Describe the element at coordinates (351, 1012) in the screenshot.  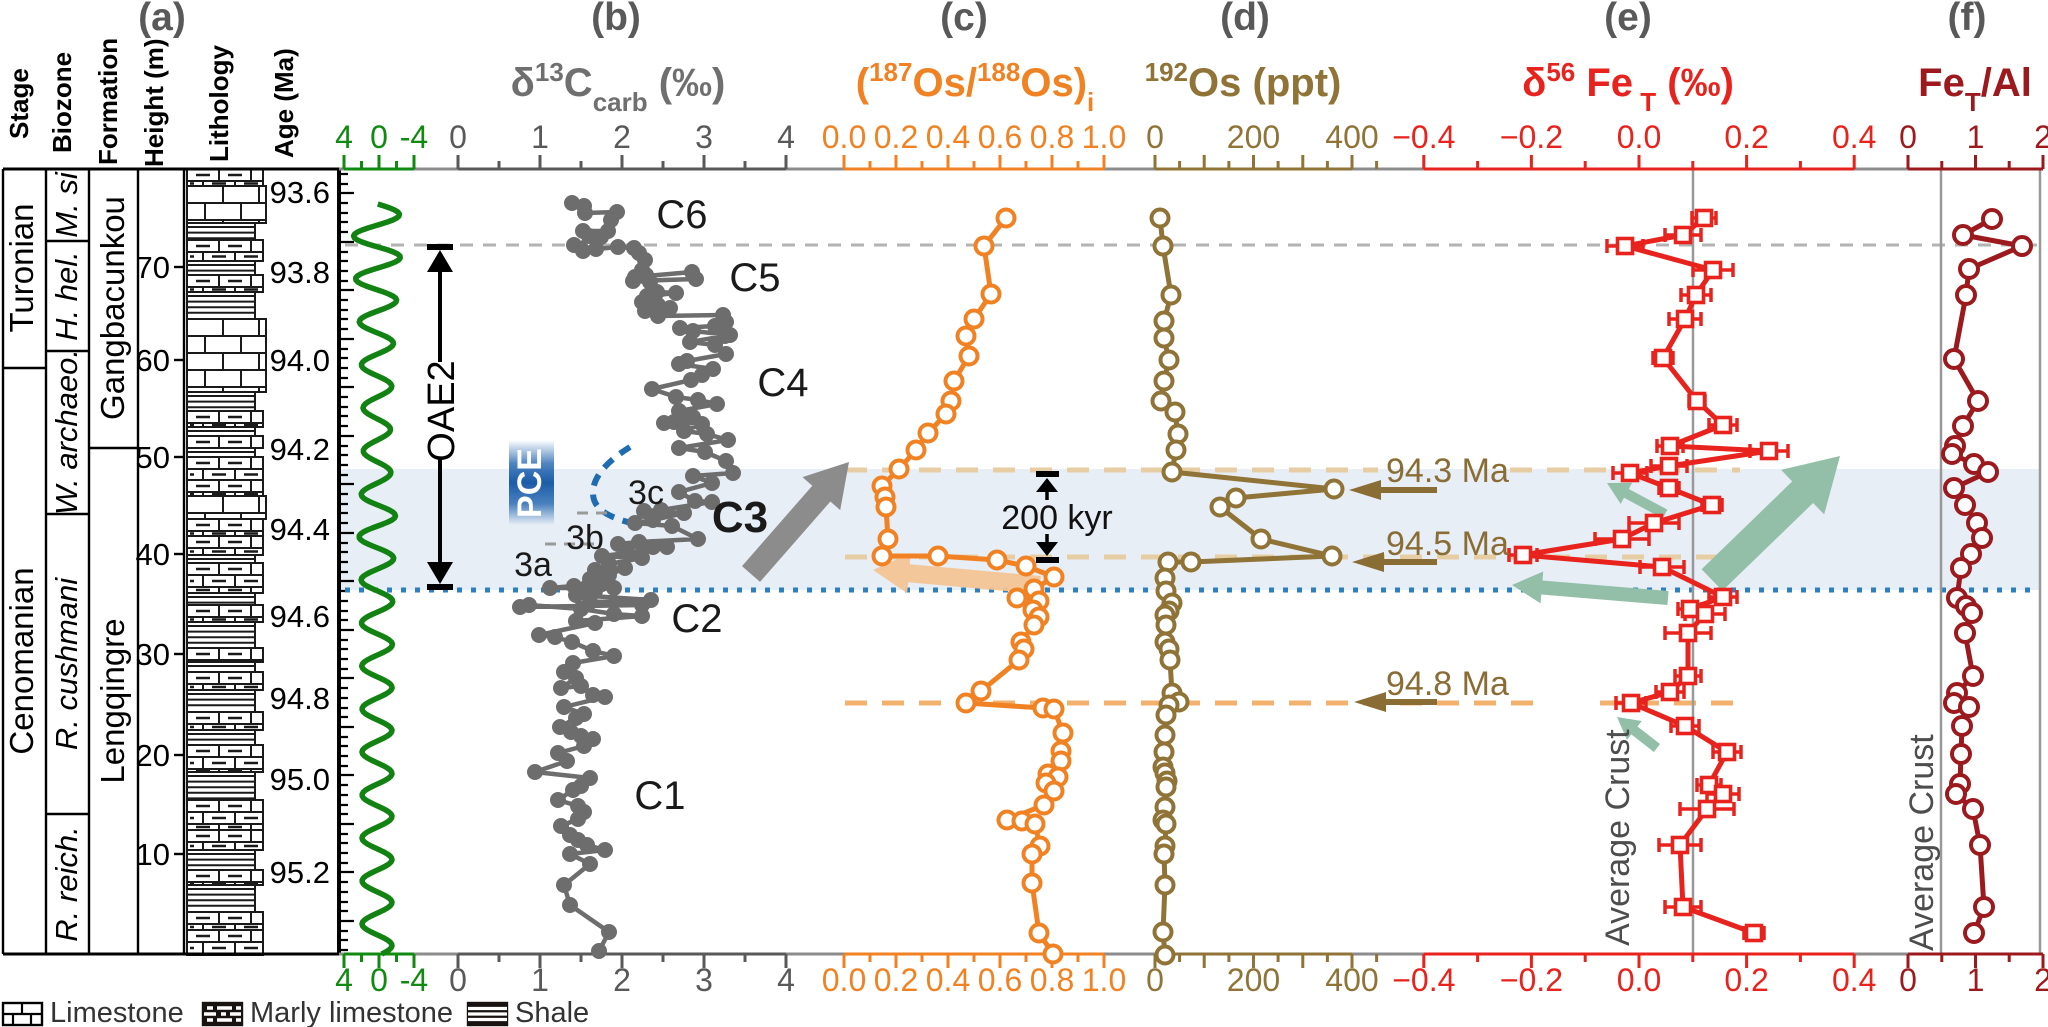
I see `svg-text: Marly limestone` at that location.